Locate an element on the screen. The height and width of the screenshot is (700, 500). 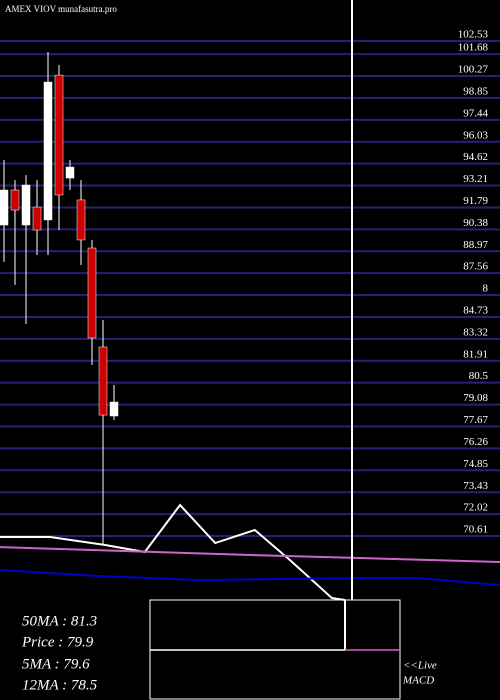
y-tick-label: 74.85 is located at coordinates (475, 464).